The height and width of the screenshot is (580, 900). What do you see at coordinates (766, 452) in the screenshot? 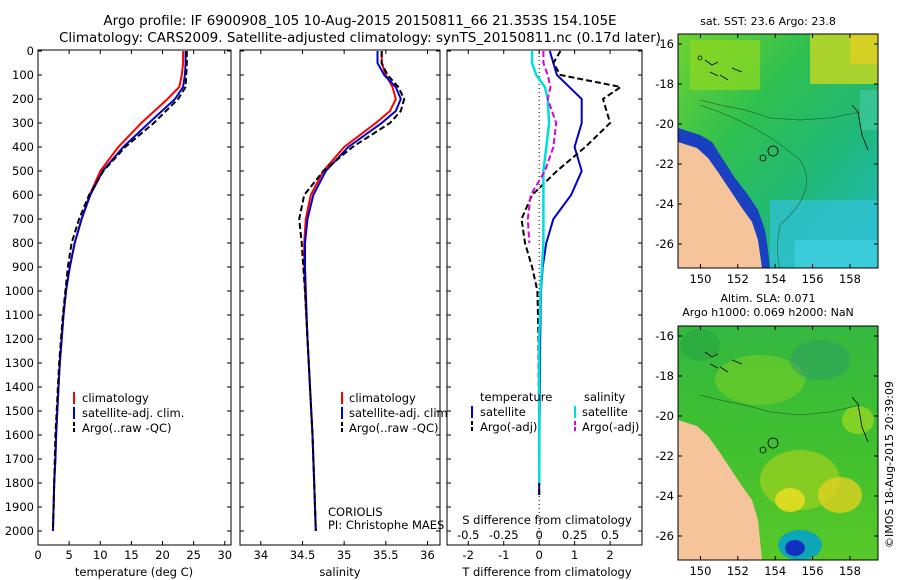
I see `sla-map-ticks: 150 152 154 156 158 -16 -18 -20 -22 -24 -26` at bounding box center [766, 452].